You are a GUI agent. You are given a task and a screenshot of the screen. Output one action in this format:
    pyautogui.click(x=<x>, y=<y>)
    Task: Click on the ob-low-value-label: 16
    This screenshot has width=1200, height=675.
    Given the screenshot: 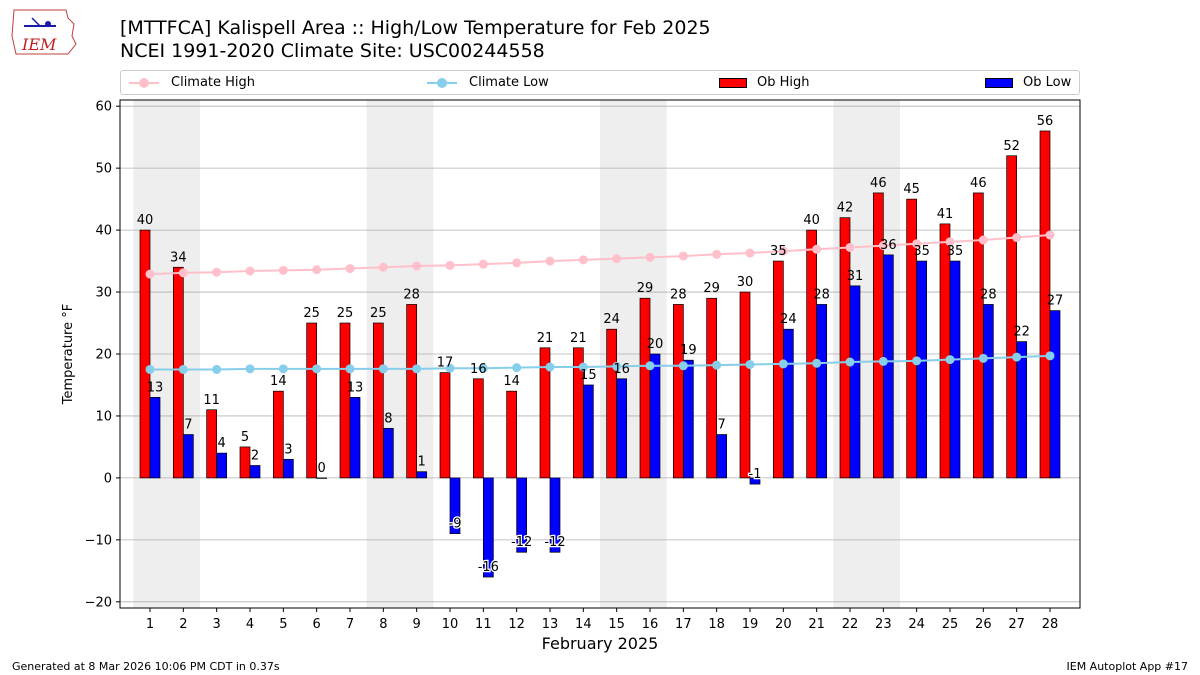 What is the action you would take?
    pyautogui.click(x=621, y=369)
    